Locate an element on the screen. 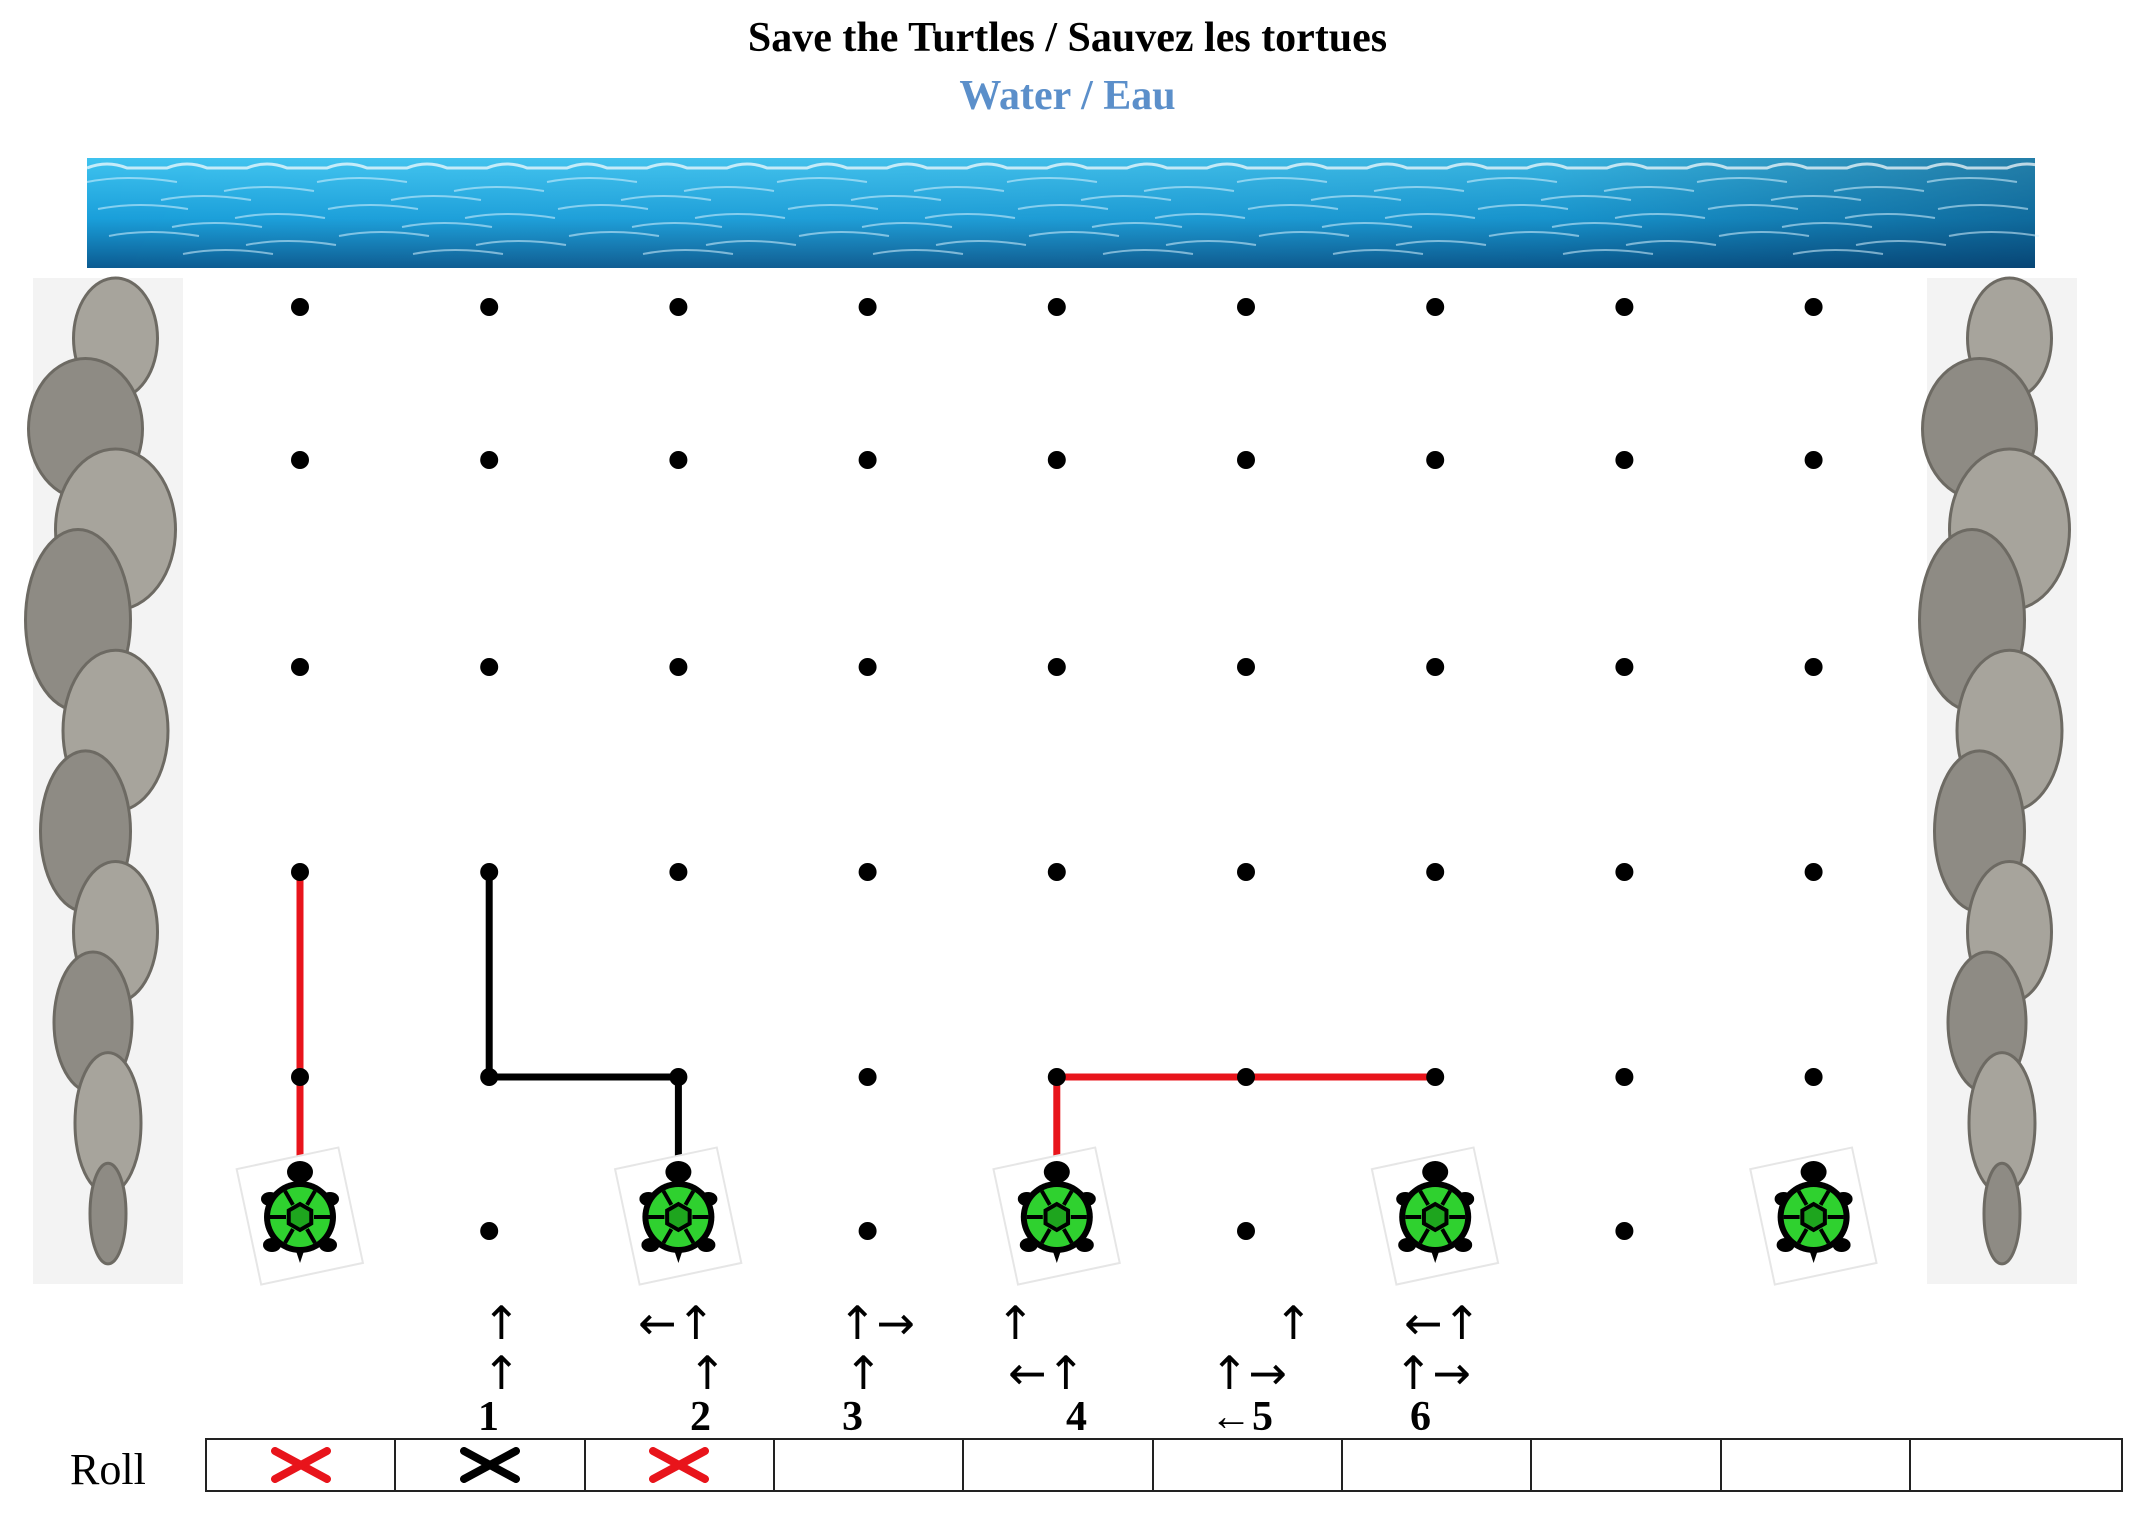  roll-number: 1 is located at coordinates (488, 1417).